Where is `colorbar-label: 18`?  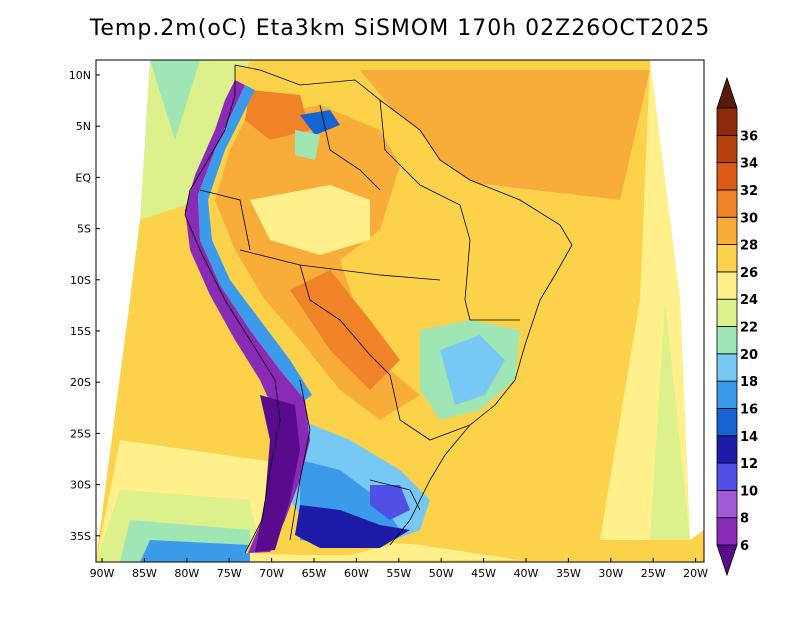 colorbar-label: 18 is located at coordinates (749, 382).